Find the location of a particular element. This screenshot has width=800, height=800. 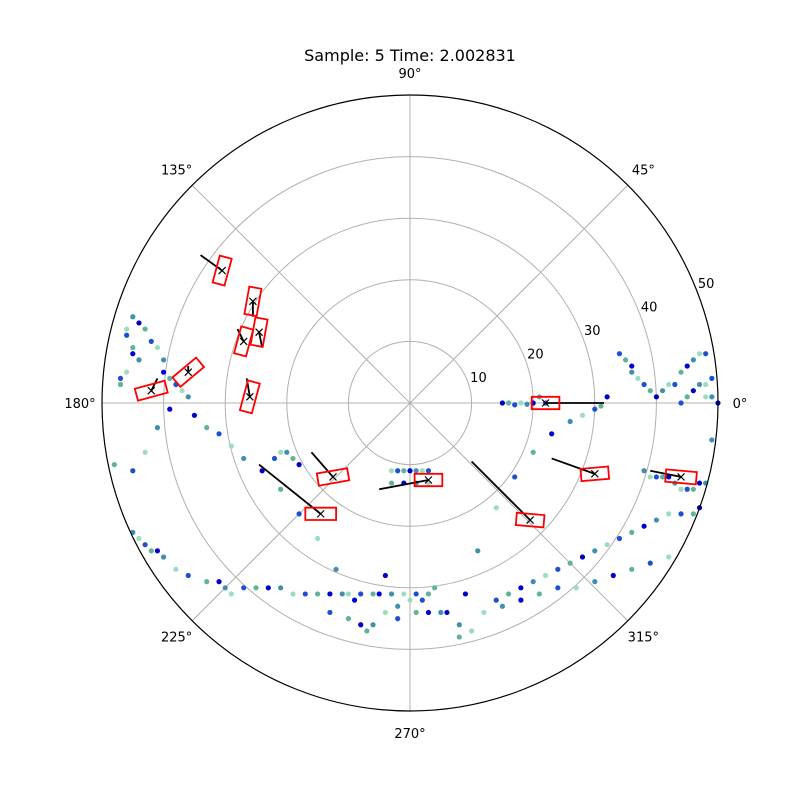

theta-tick-label: 45° is located at coordinates (643, 171).